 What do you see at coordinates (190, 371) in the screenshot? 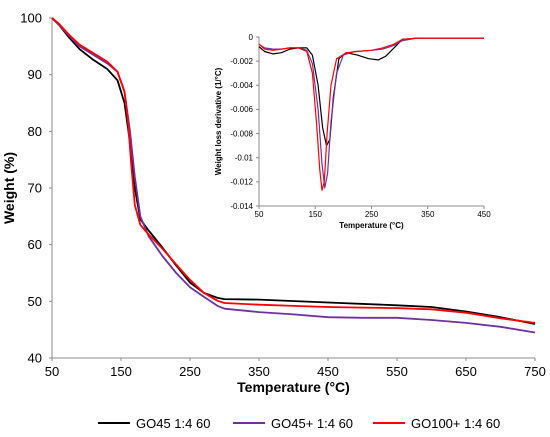
I see `main-x-tick-label: 250` at bounding box center [190, 371].